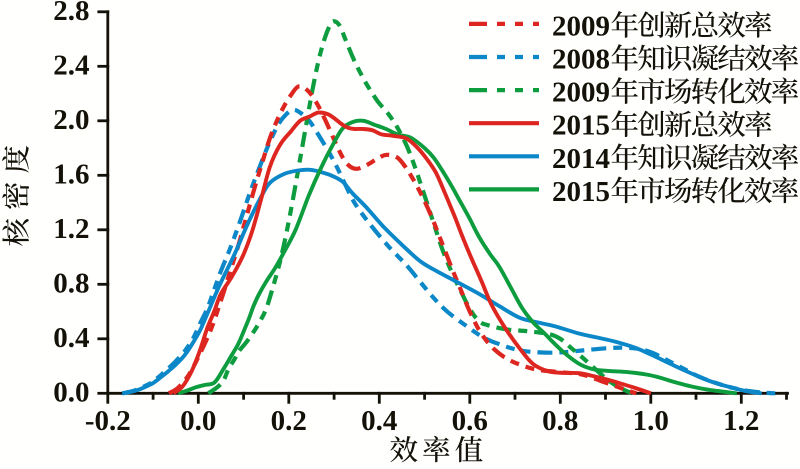  What do you see at coordinates (71, 13) in the screenshot?
I see `svg-text: 2.8` at bounding box center [71, 13].